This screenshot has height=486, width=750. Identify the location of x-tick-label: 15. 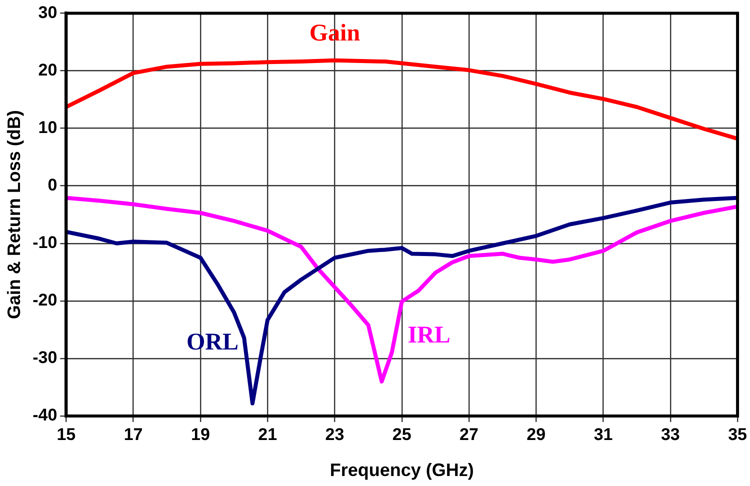
(66, 434).